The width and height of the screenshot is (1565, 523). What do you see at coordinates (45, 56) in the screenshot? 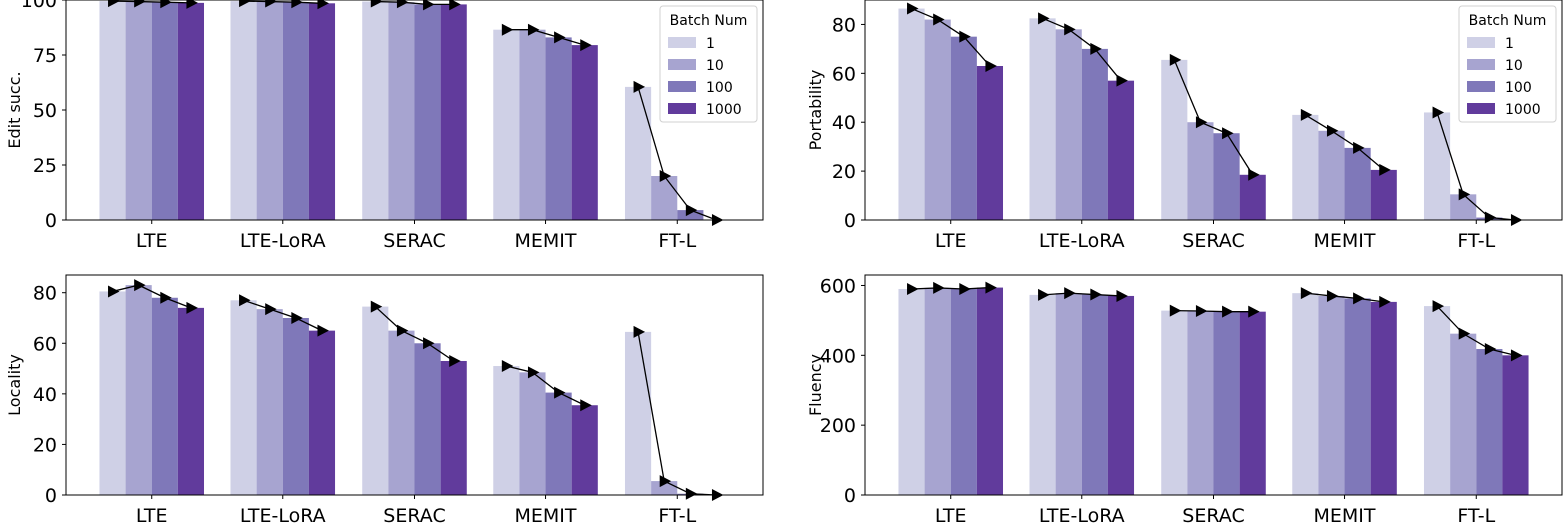
I see `y-tick-label-75: 75` at bounding box center [45, 56].